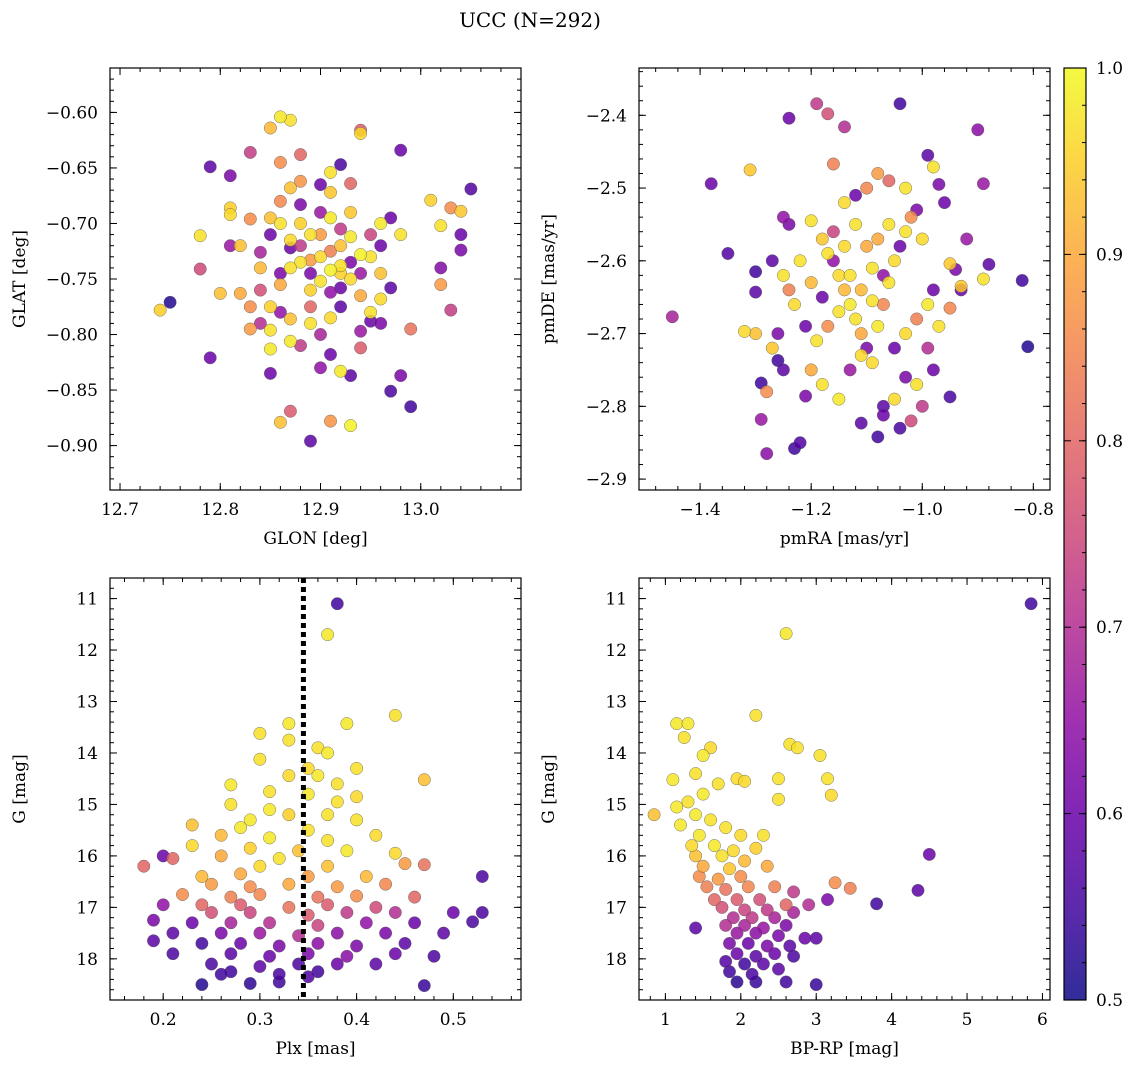  What do you see at coordinates (616, 805) in the screenshot?
I see `y-tick-label: 15` at bounding box center [616, 805].